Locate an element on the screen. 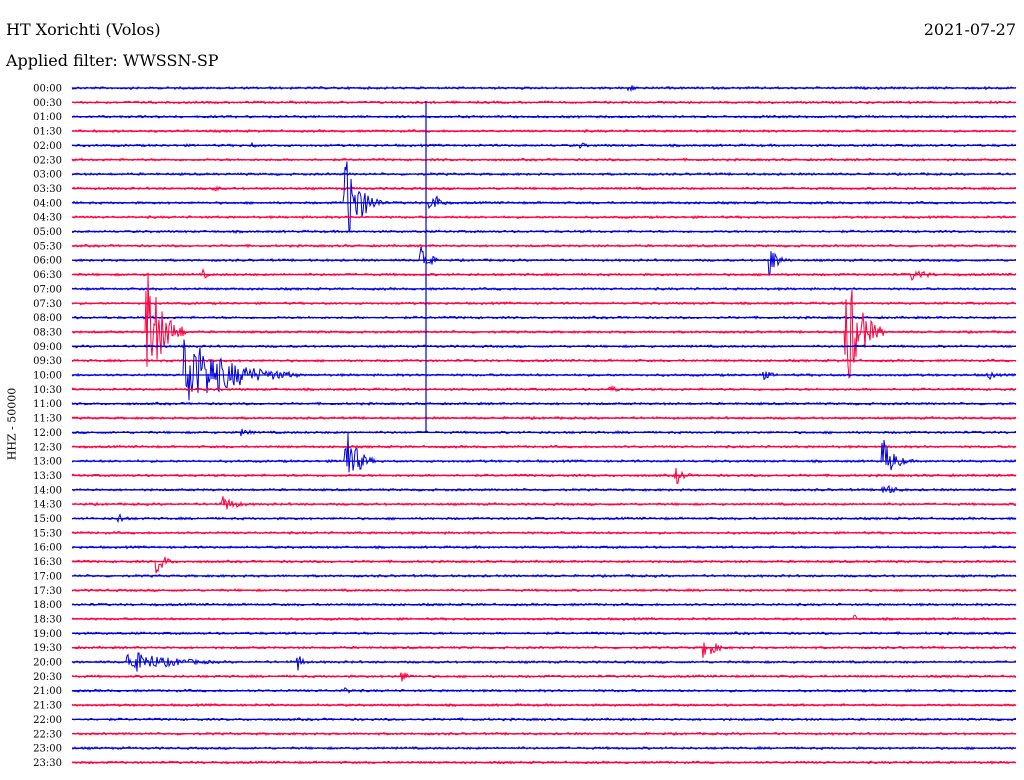 The image size is (1024, 780). row-time-label: 18:30 is located at coordinates (47, 619).